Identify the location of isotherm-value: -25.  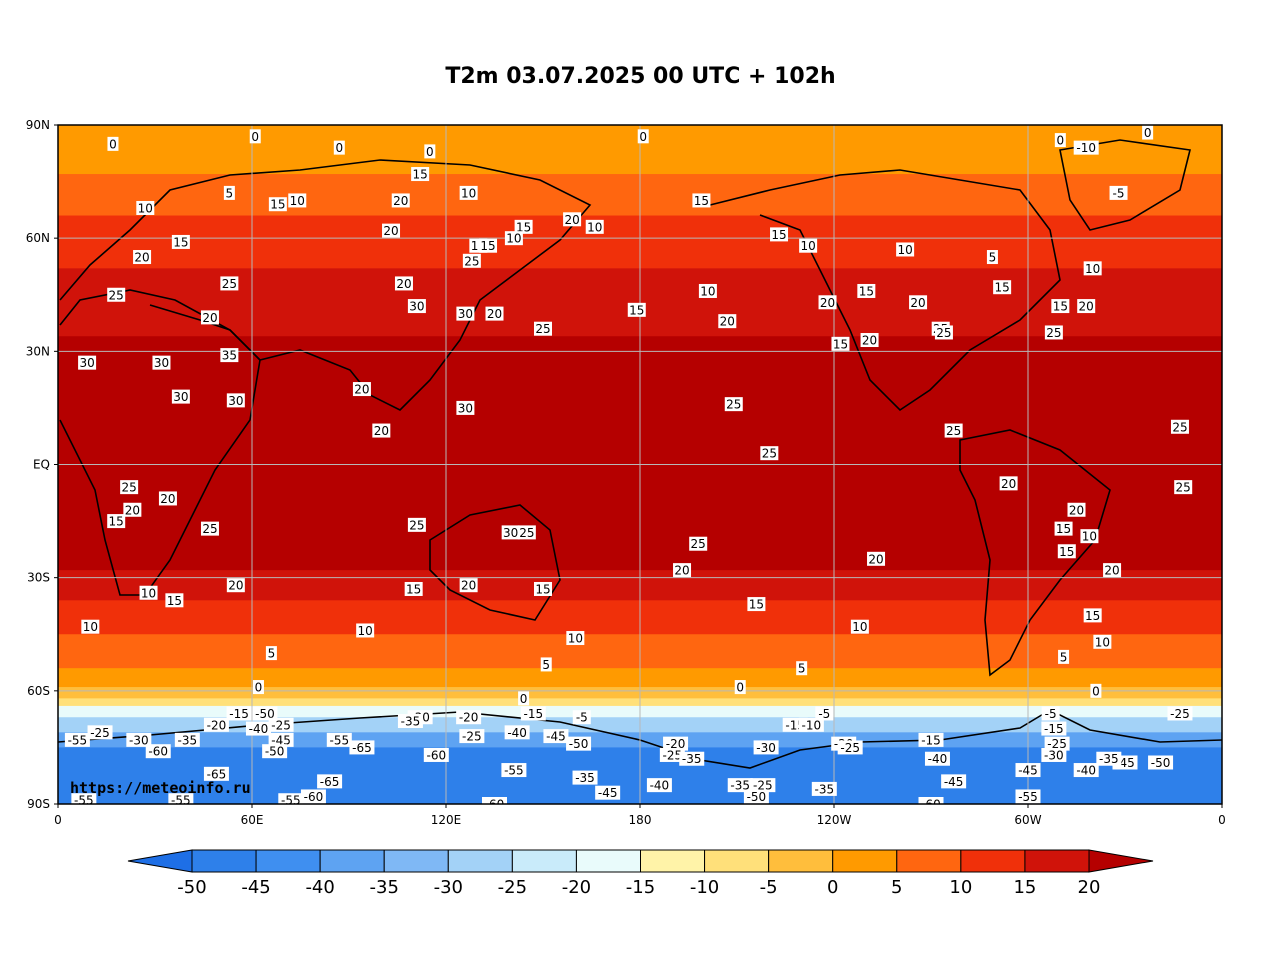
(472, 737).